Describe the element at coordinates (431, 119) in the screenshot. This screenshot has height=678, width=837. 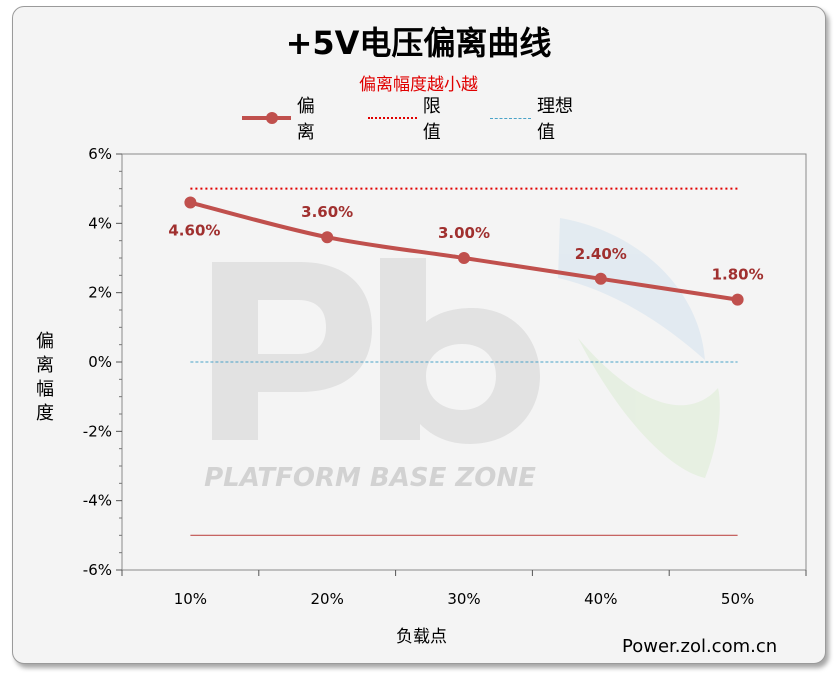
I see `legend-label-limit: 限值` at that location.